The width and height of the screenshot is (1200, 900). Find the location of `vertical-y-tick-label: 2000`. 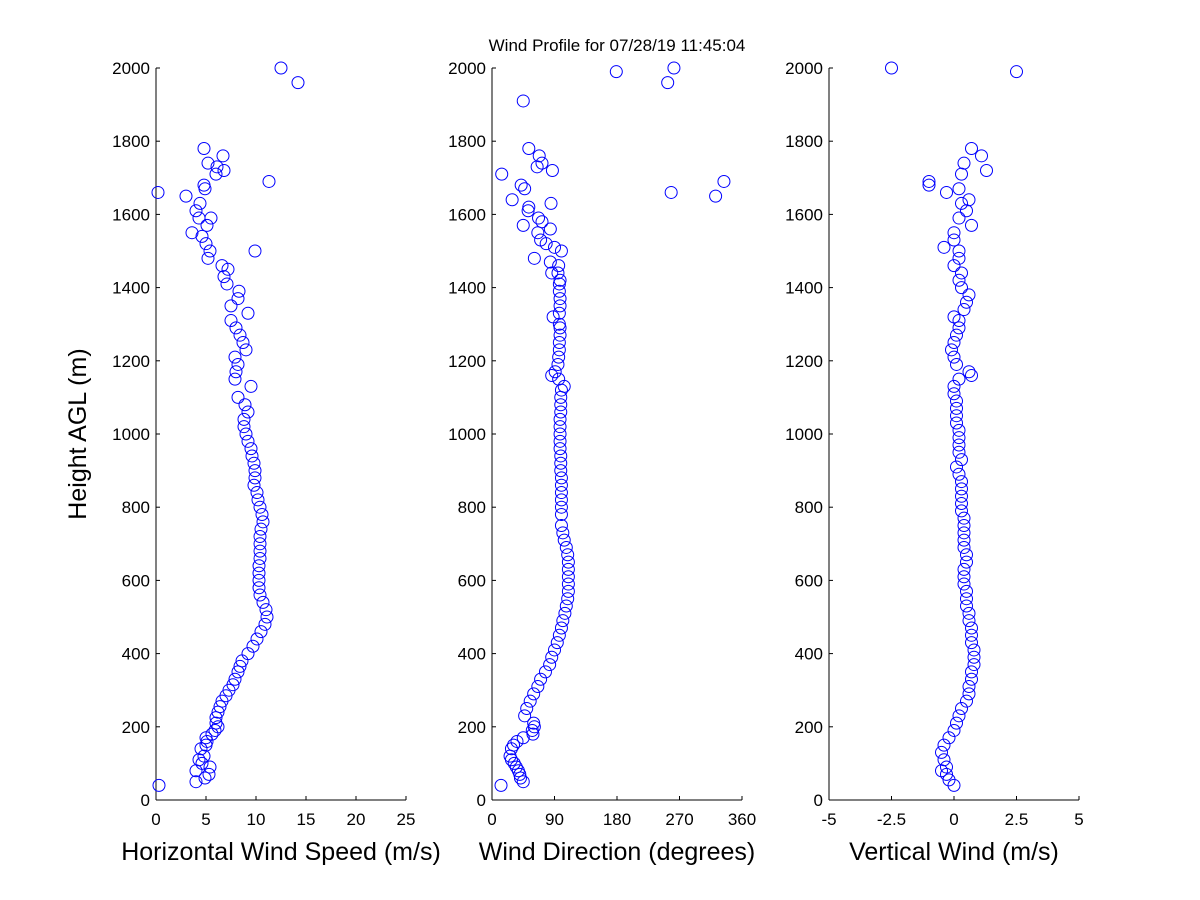

vertical-y-tick-label: 2000 is located at coordinates (804, 68).